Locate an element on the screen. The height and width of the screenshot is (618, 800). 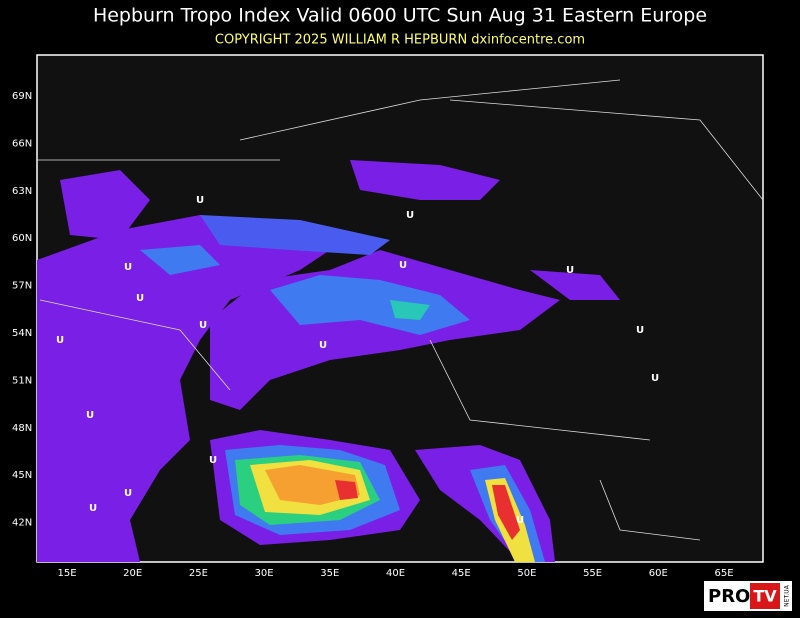
logo-tv-box is located at coordinates (765, 596).